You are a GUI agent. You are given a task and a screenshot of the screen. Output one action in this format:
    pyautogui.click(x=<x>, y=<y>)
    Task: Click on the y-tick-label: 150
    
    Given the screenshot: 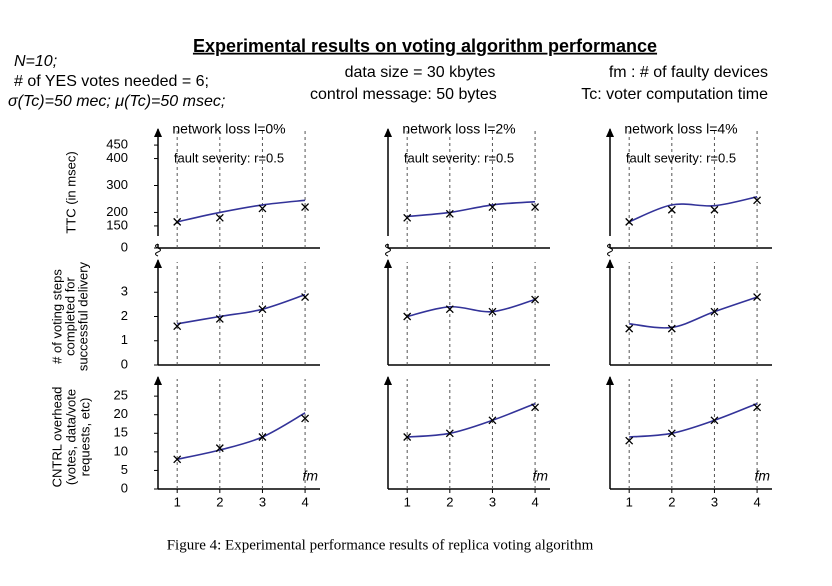 What is the action you would take?
    pyautogui.click(x=117, y=224)
    